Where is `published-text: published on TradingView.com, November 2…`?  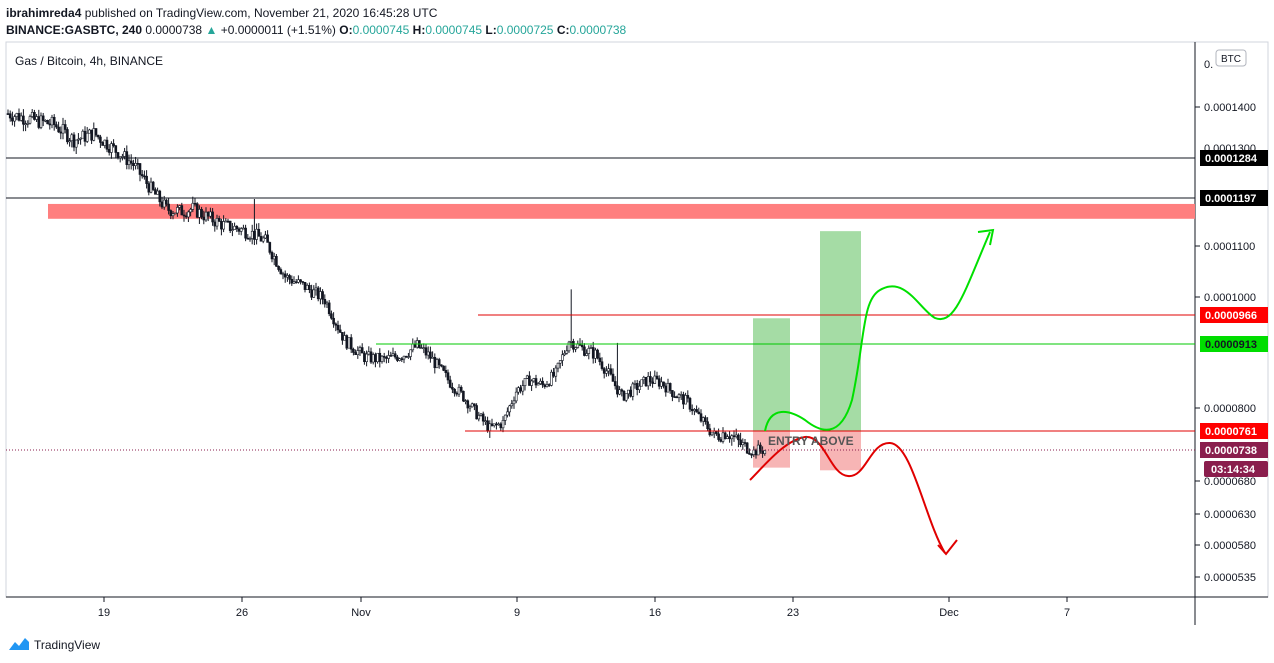
published-text: published on TradingView.com, November 2… is located at coordinates (261, 13).